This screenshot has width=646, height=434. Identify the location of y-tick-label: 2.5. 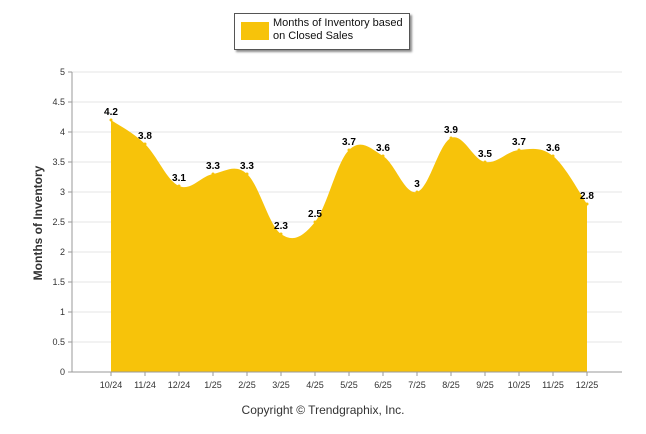
(58, 222).